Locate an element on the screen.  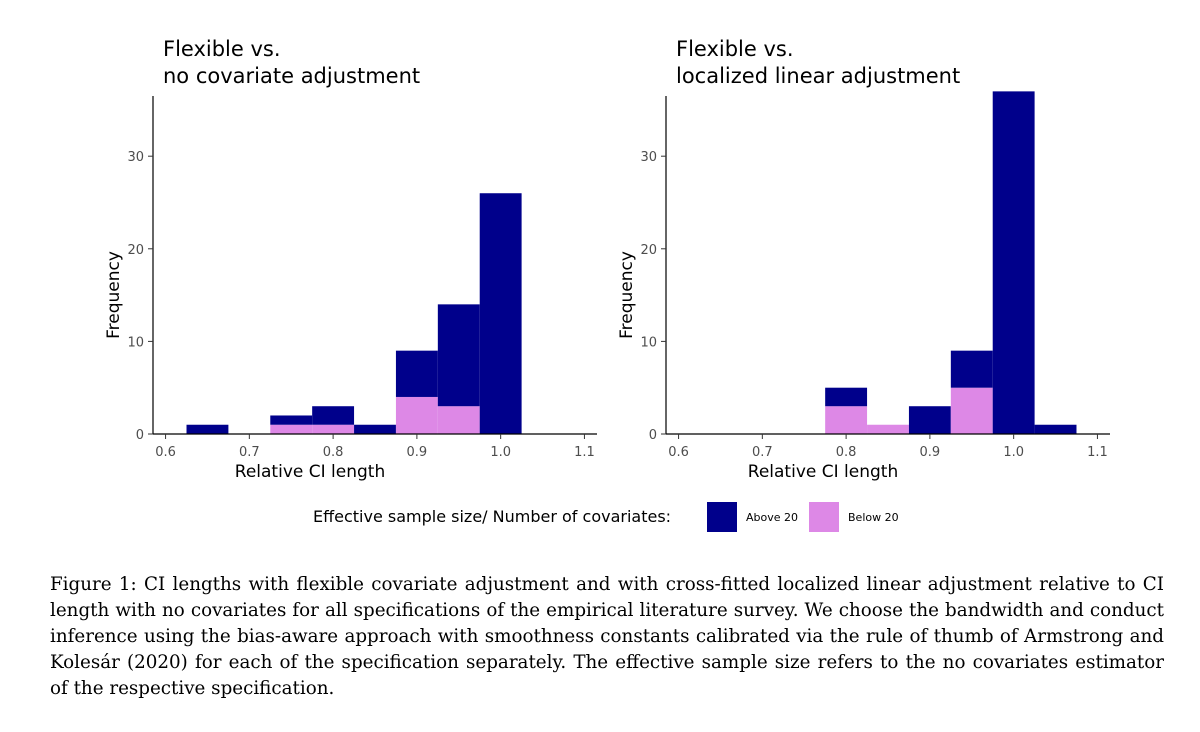
panel-title-line: localized linear adjustment is located at coordinates (818, 76).